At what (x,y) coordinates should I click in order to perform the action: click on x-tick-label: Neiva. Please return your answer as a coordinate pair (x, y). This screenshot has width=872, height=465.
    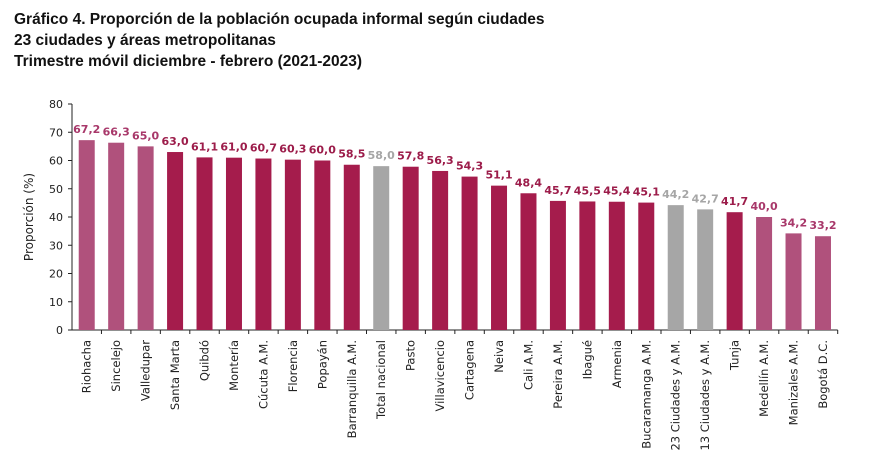
    Looking at the image, I should click on (499, 356).